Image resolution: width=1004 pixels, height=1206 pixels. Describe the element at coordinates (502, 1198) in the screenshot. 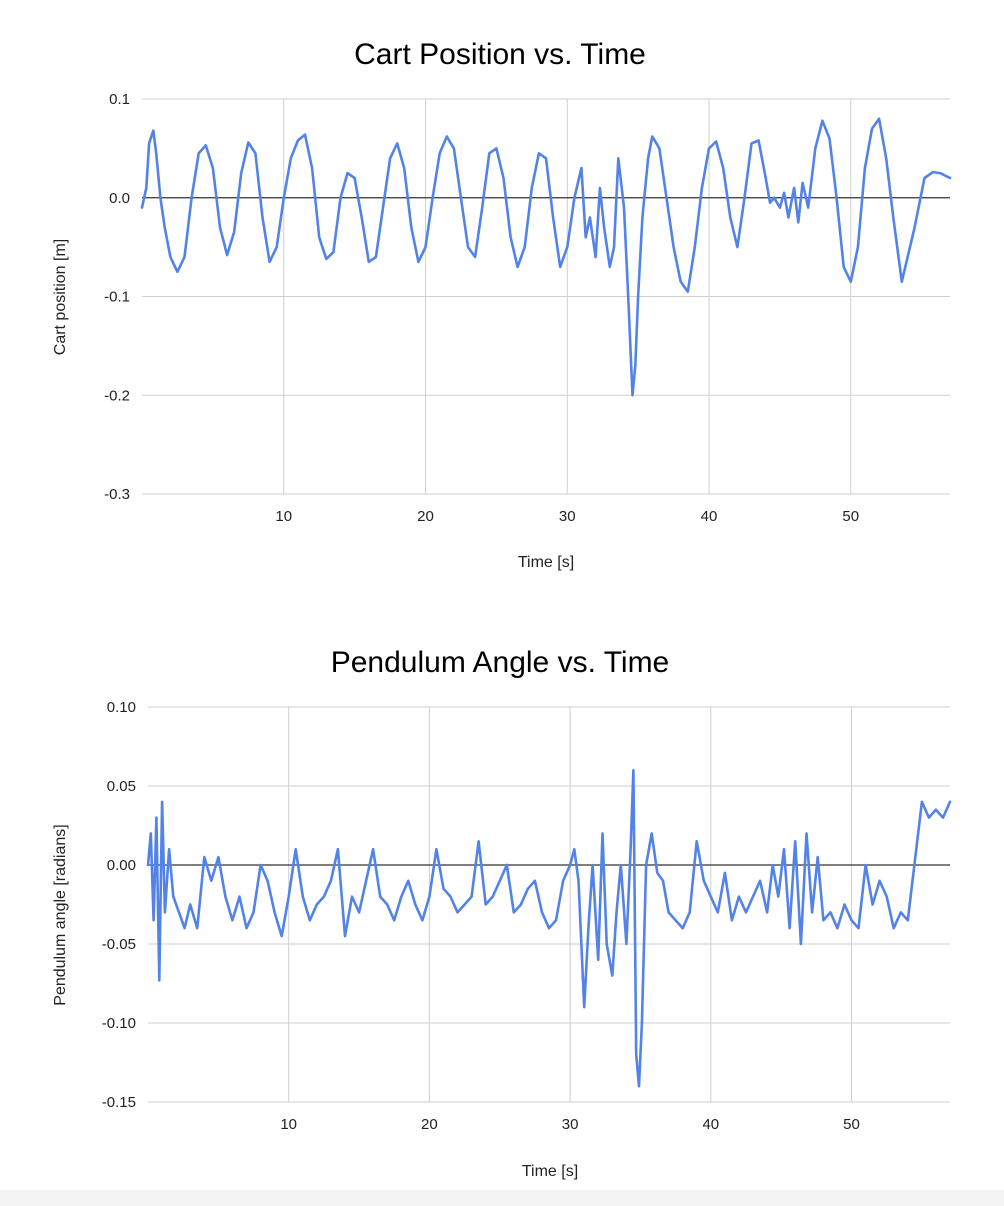

I see `bottom-strip` at that location.